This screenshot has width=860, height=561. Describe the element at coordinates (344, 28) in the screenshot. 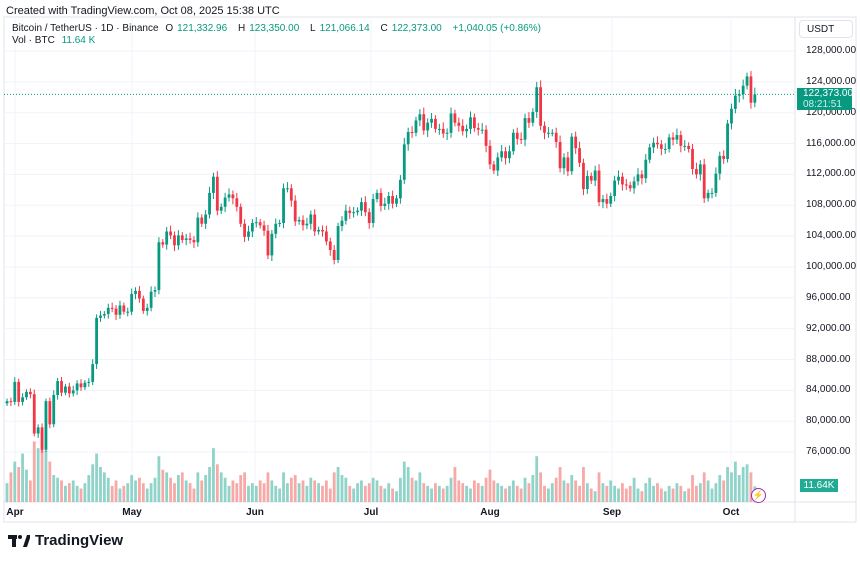

I see `low-value: 121,066.14` at that location.